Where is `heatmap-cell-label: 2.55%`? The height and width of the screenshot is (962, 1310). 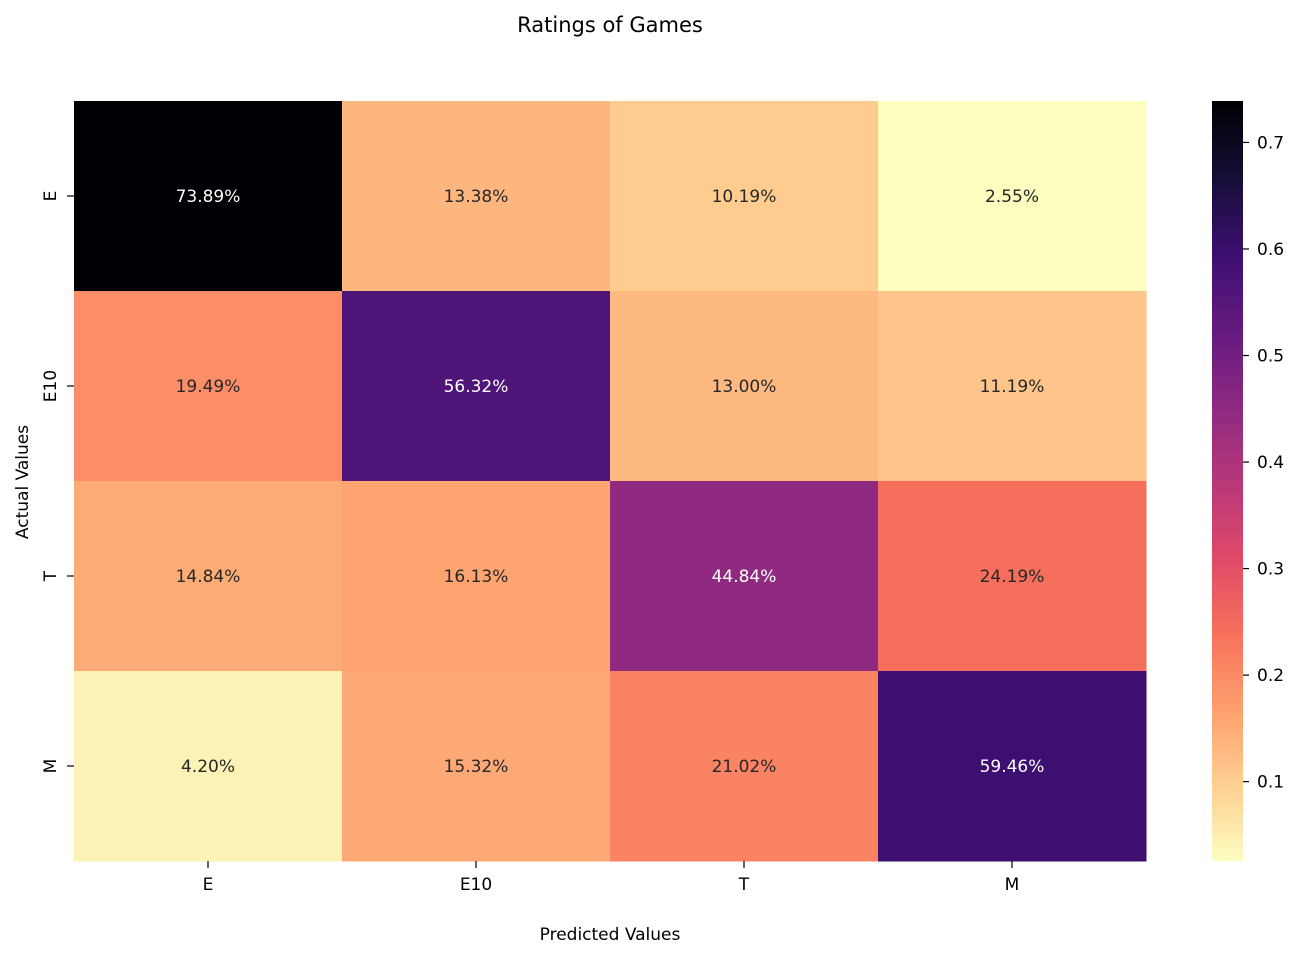 heatmap-cell-label: 2.55% is located at coordinates (1012, 197).